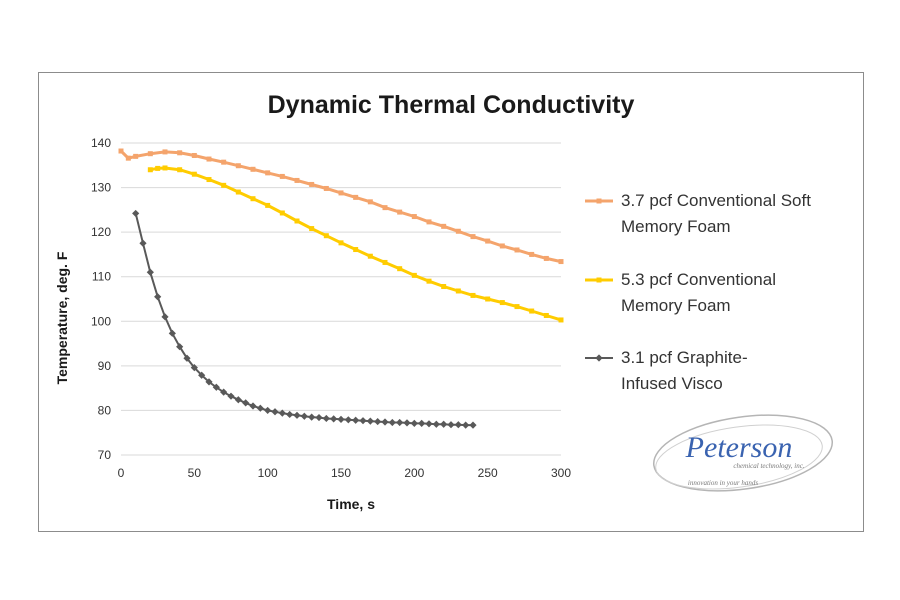 The height and width of the screenshot is (600, 900). Describe the element at coordinates (599, 280) in the screenshot. I see `legend-marker` at that location.